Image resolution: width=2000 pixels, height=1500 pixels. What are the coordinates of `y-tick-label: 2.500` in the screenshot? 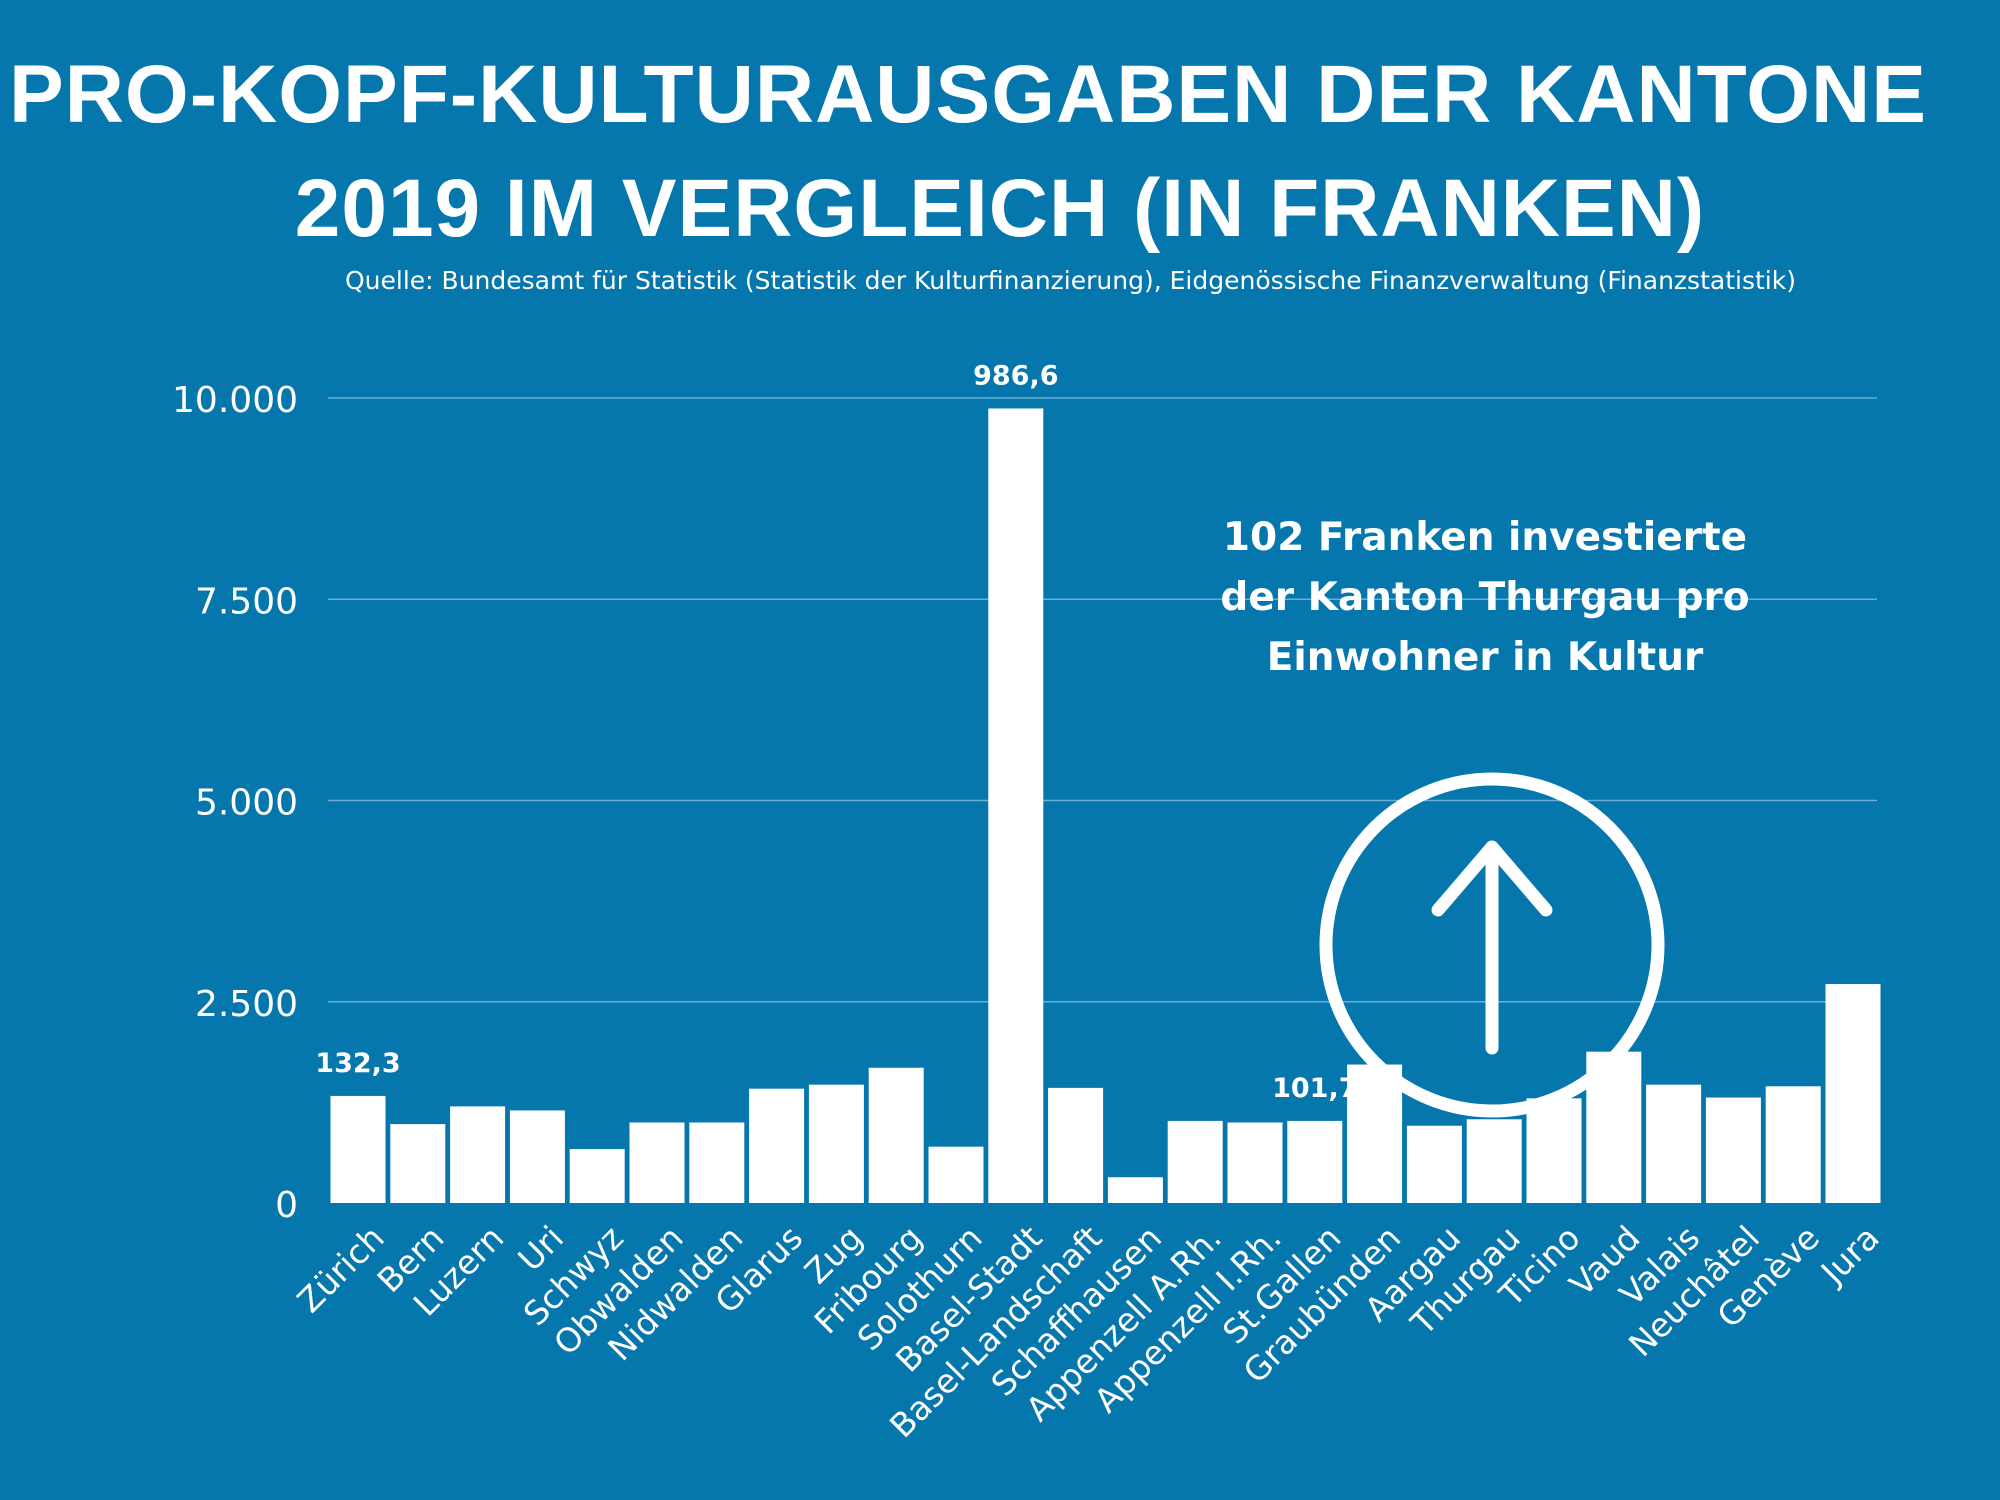 It's located at (246, 1004).